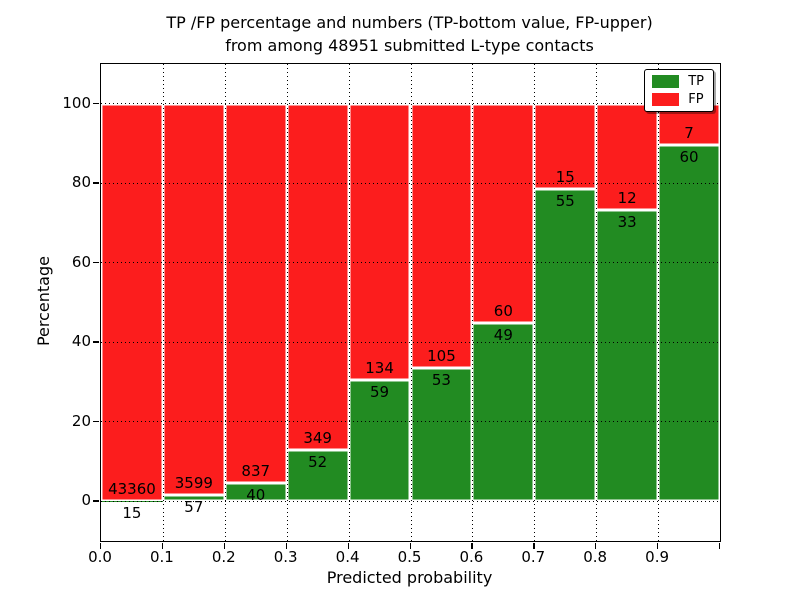 Image resolution: width=800 pixels, height=600 pixels. I want to click on tp-count-label: 49, so click(503, 334).